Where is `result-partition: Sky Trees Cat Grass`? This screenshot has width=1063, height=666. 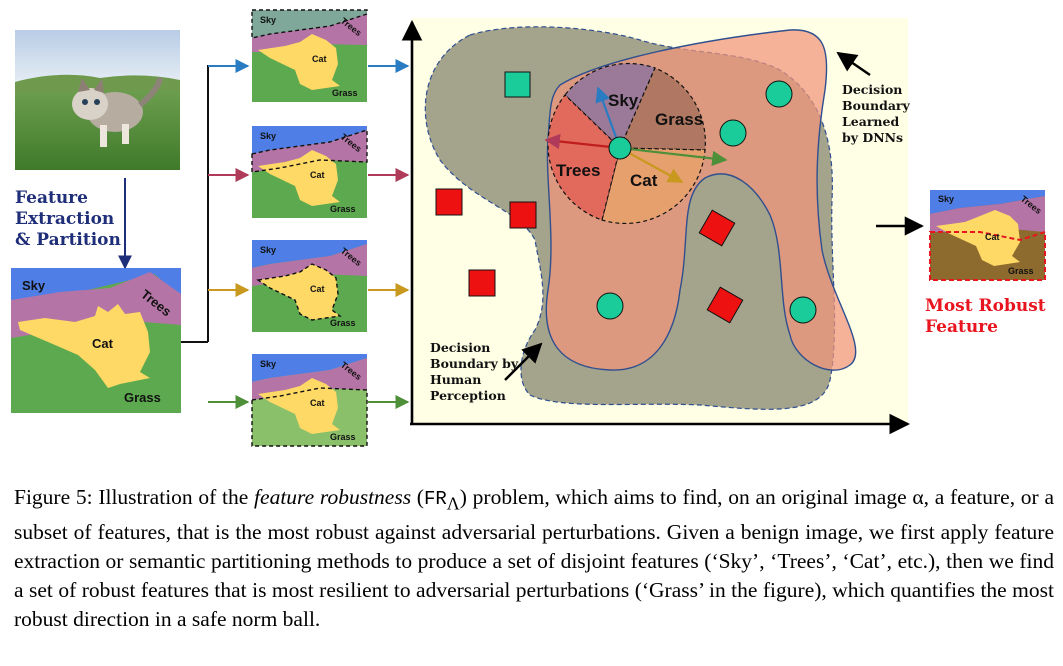 result-partition: Sky Trees Cat Grass is located at coordinates (987, 235).